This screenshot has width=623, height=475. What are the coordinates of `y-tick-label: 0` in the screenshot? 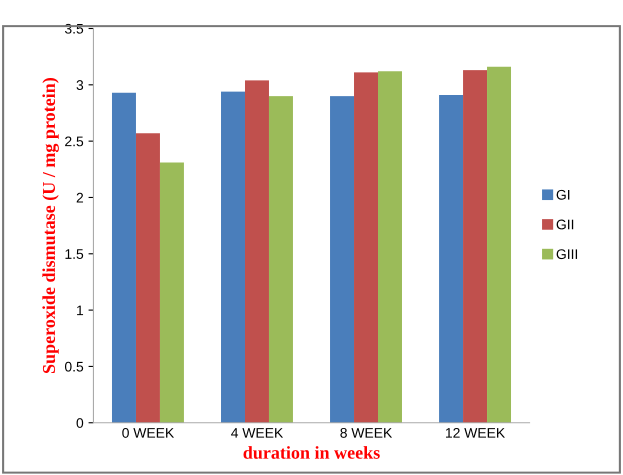 It's located at (80, 423).